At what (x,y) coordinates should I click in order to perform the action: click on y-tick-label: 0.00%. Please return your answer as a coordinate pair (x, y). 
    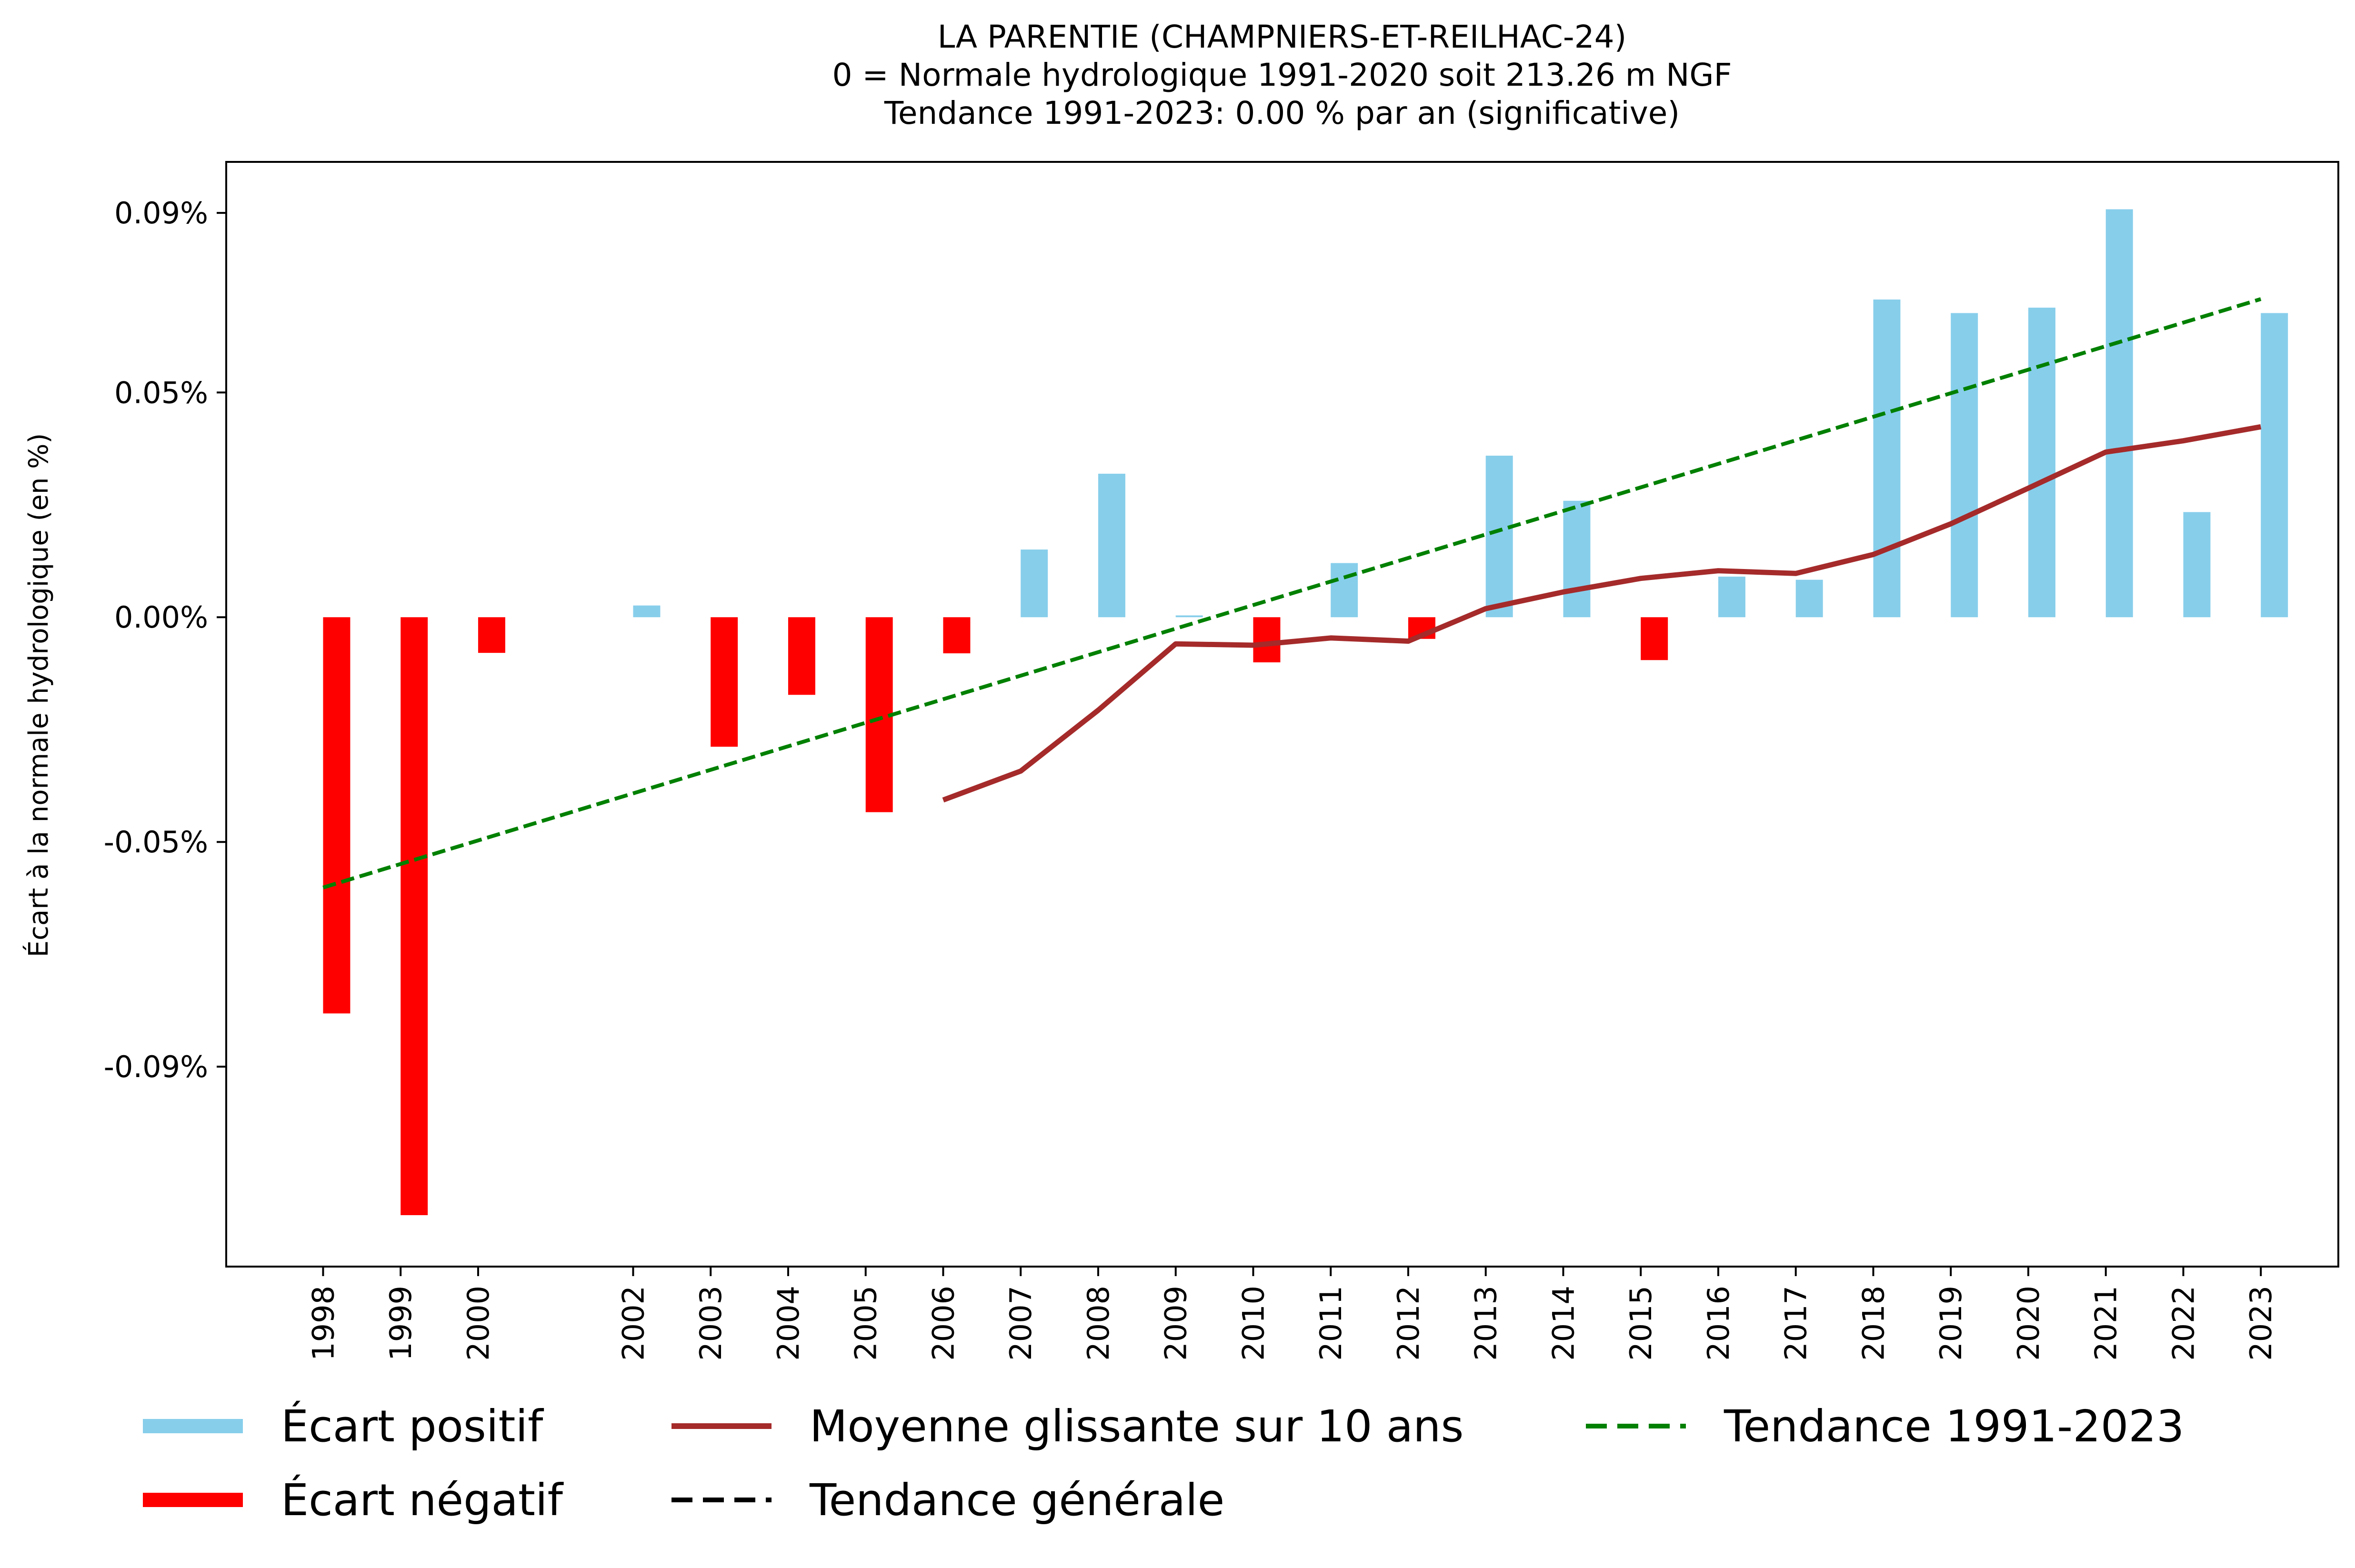
    Looking at the image, I should click on (161, 617).